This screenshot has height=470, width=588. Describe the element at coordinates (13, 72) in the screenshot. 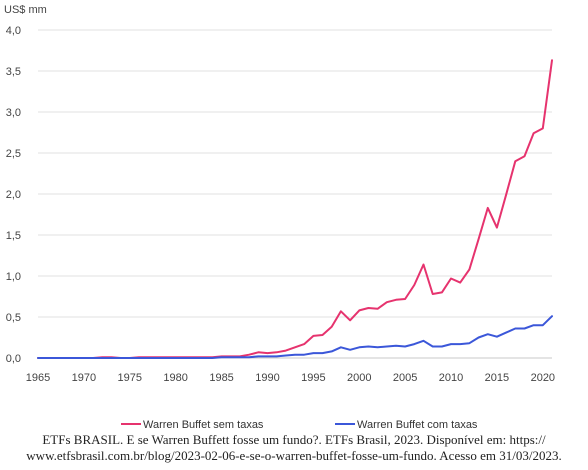

I see `y-tick-label: 3,5` at that location.